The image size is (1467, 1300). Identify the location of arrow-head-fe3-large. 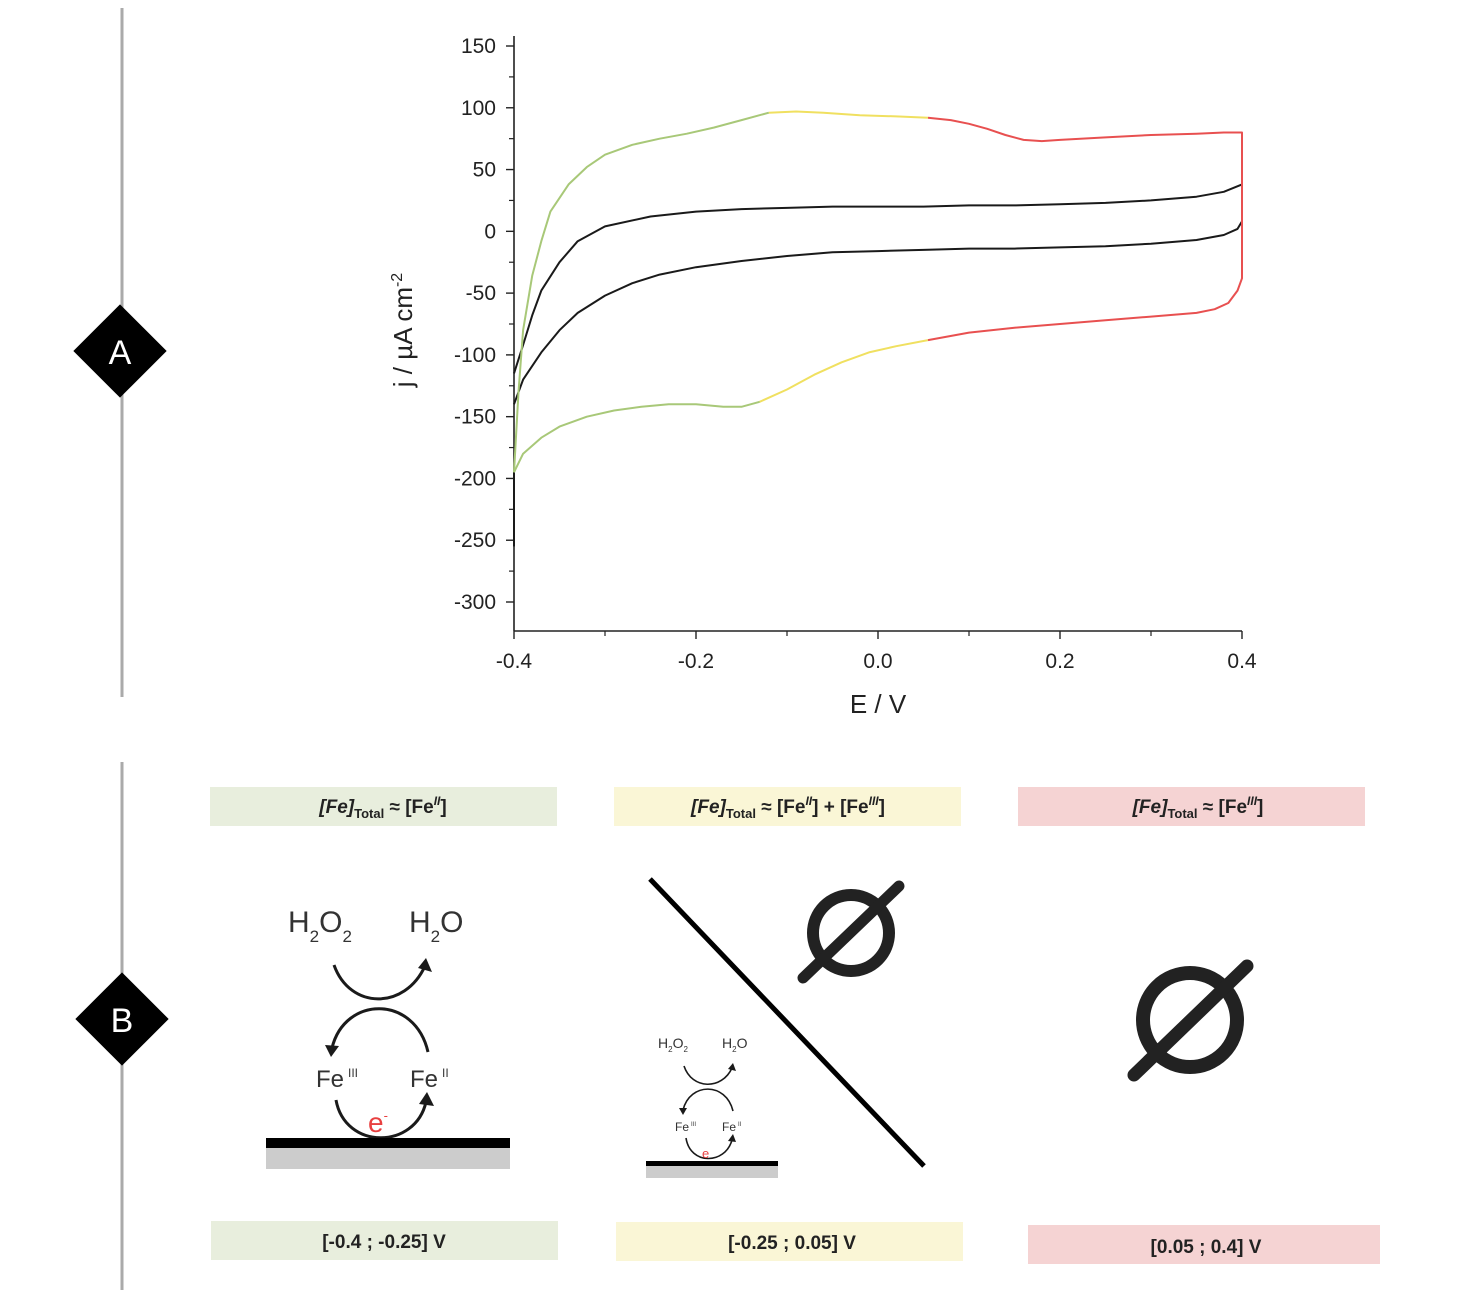
(332, 1051).